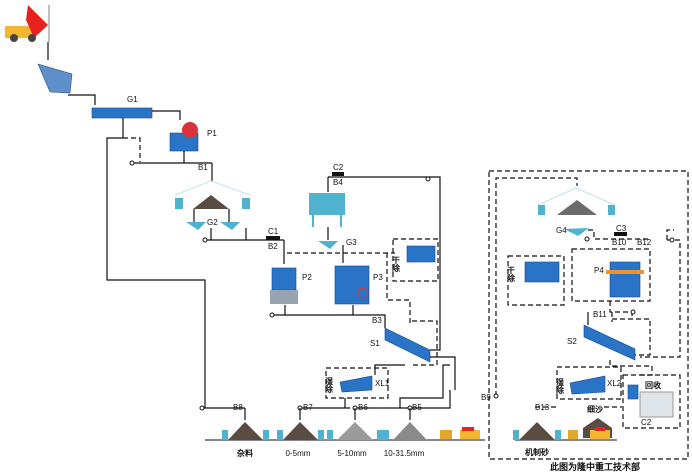 Image resolution: width=692 pixels, height=474 pixels. What do you see at coordinates (284, 285) in the screenshot?
I see `cone-crusher-p2` at bounding box center [284, 285].